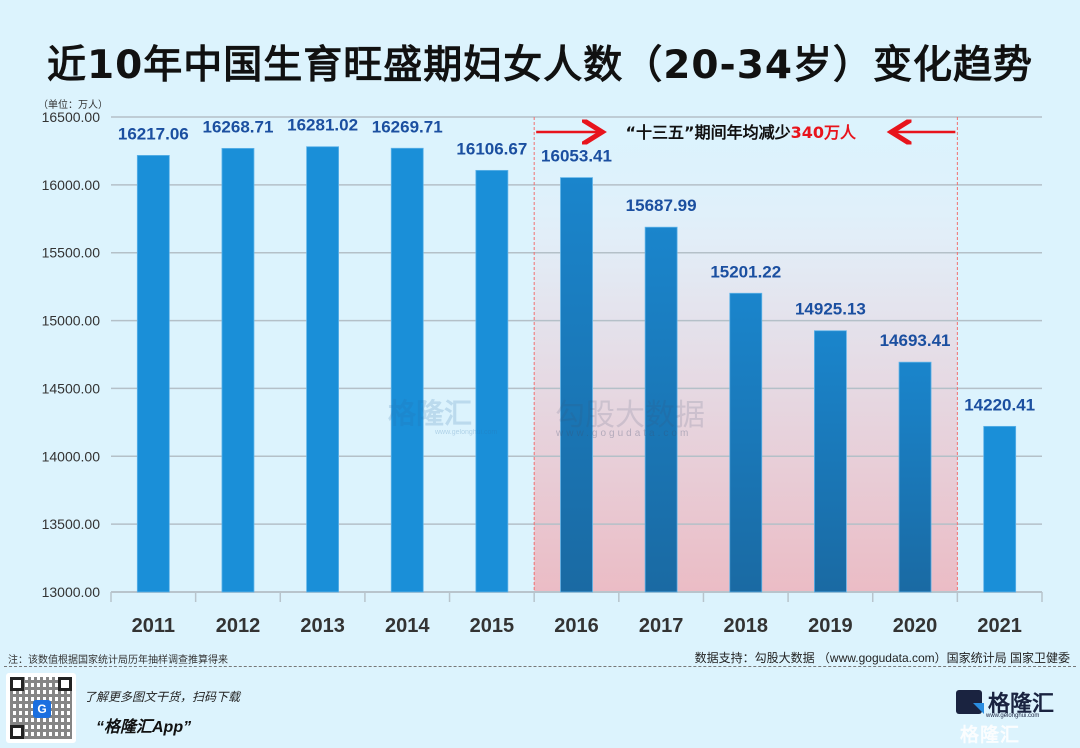 Image resolution: width=1080 pixels, height=748 pixels. I want to click on x-tick-label: 2020, so click(915, 626).